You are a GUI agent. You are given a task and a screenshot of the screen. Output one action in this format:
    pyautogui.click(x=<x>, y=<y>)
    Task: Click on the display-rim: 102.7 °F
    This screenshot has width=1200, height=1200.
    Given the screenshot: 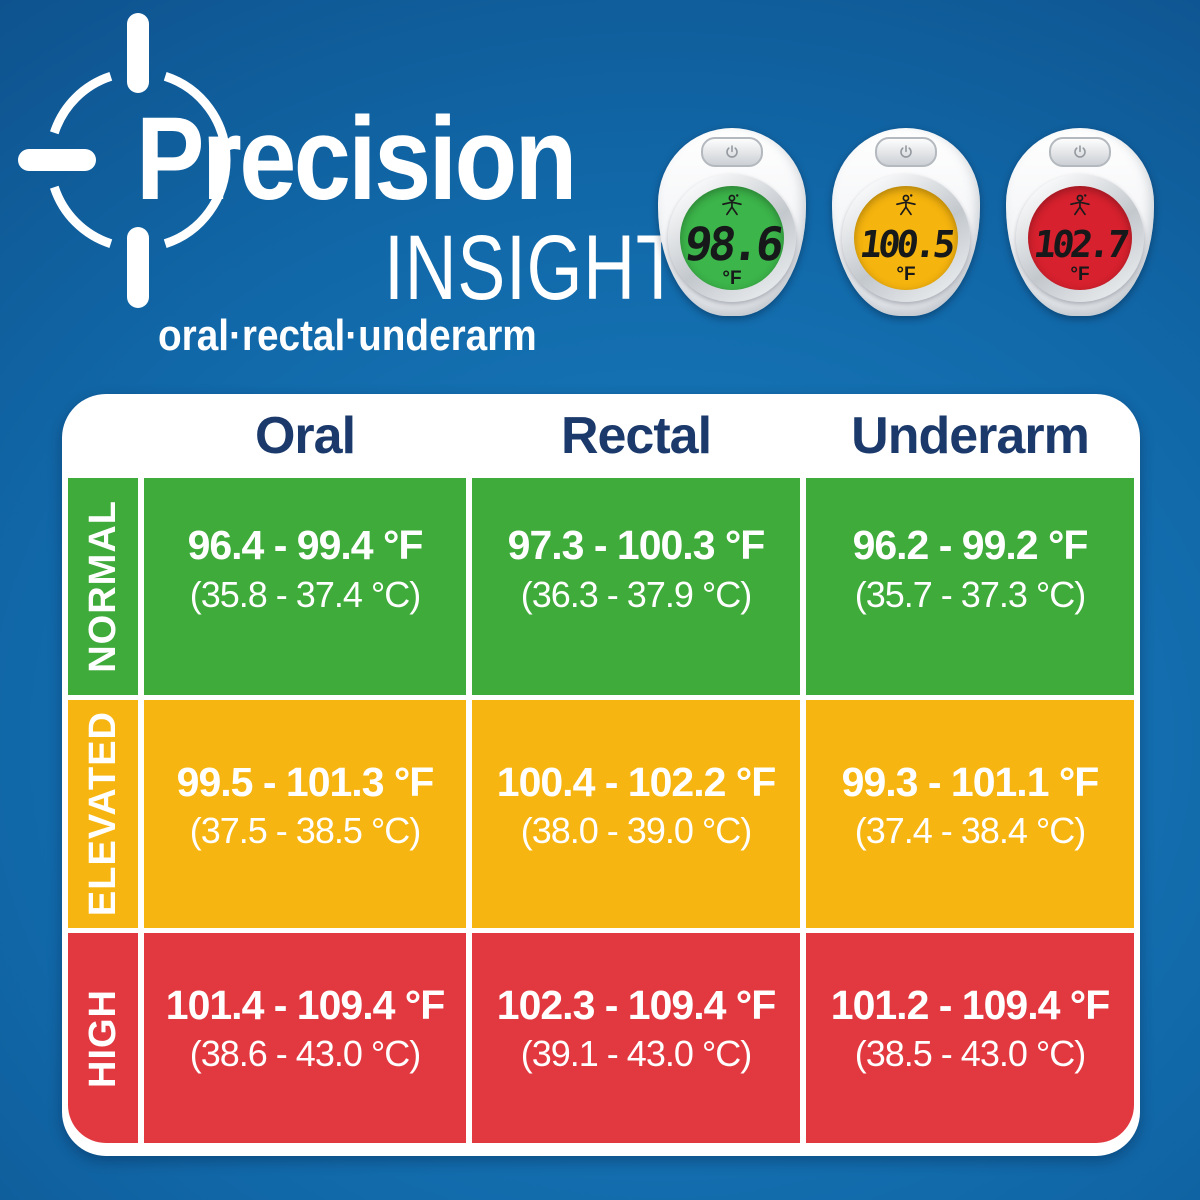 What is the action you would take?
    pyautogui.click(x=1080, y=238)
    